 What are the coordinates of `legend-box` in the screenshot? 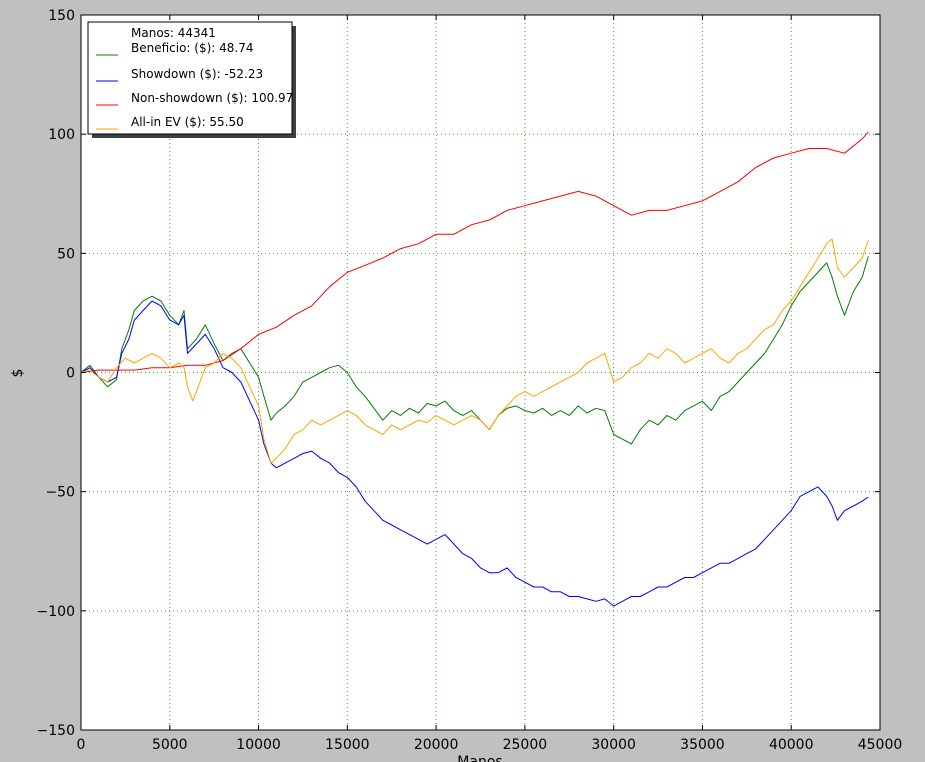 It's located at (190, 78).